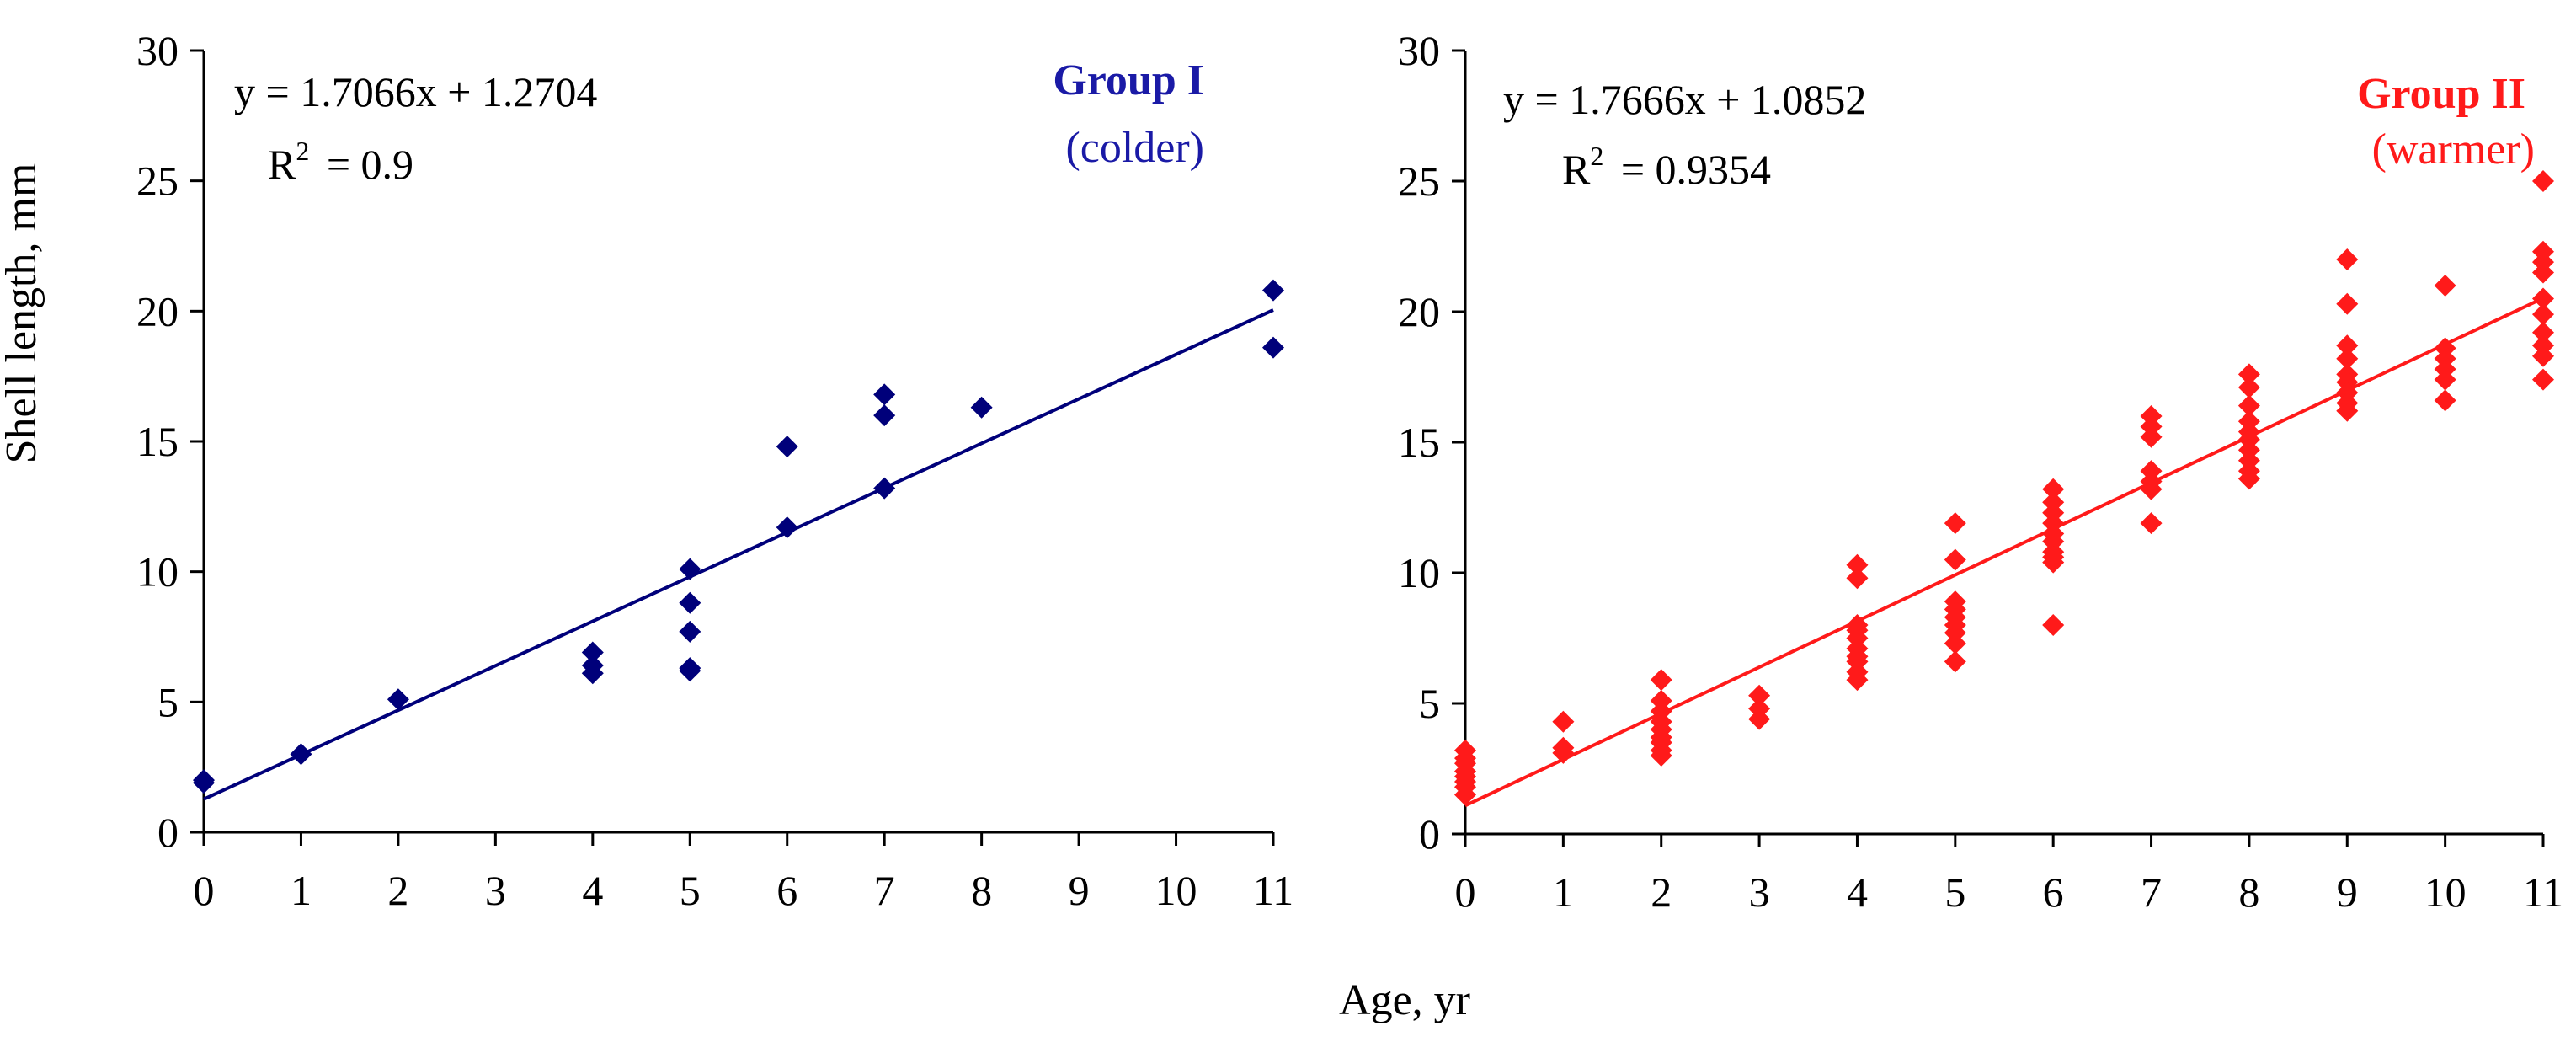 This screenshot has height=1042, width=2576. I want to click on x-tick-label: 9, so click(2347, 892).